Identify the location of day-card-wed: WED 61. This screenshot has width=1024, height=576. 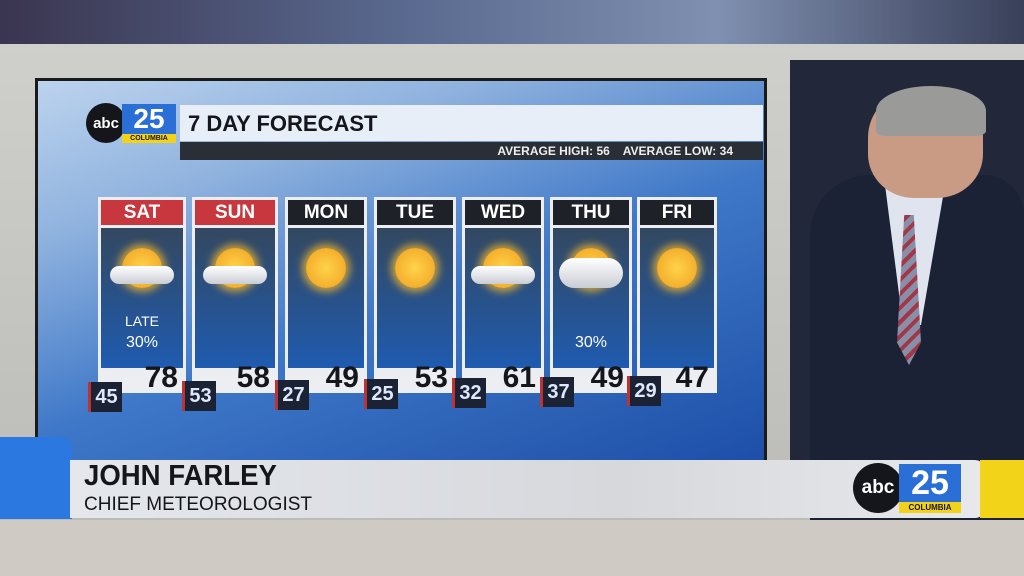
(503, 295).